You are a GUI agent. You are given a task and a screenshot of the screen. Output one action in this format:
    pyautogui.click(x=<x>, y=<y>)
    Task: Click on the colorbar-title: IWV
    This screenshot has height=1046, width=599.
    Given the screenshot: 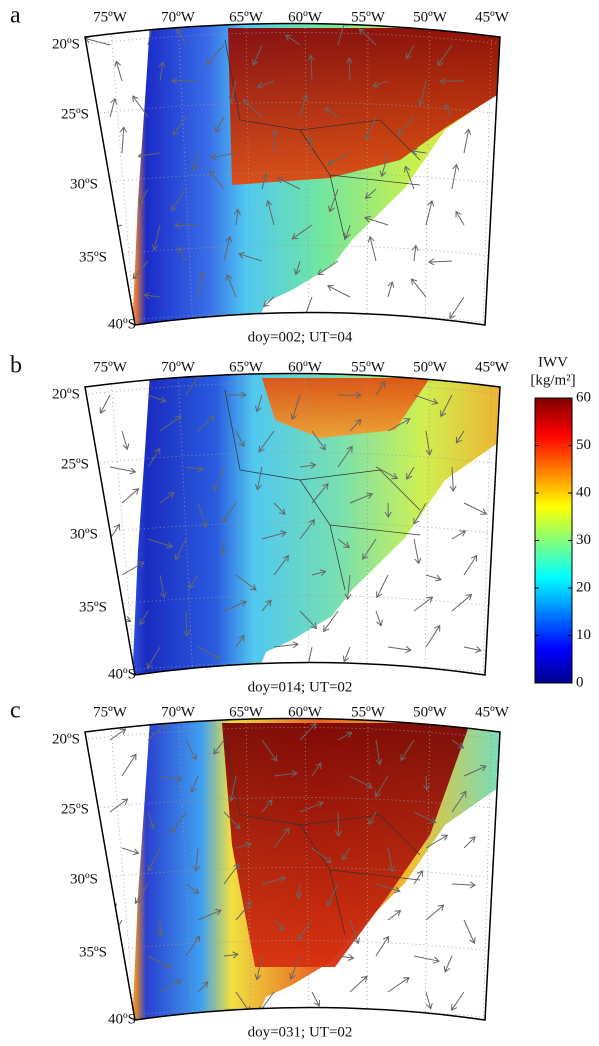 What is the action you would take?
    pyautogui.click(x=553, y=362)
    